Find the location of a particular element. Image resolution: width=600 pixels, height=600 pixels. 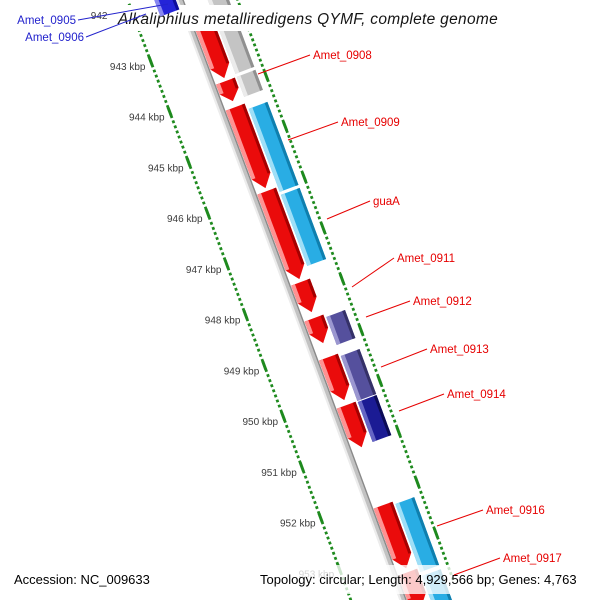

callout-Amet_0914: Amet_0914 is located at coordinates (452, 400).